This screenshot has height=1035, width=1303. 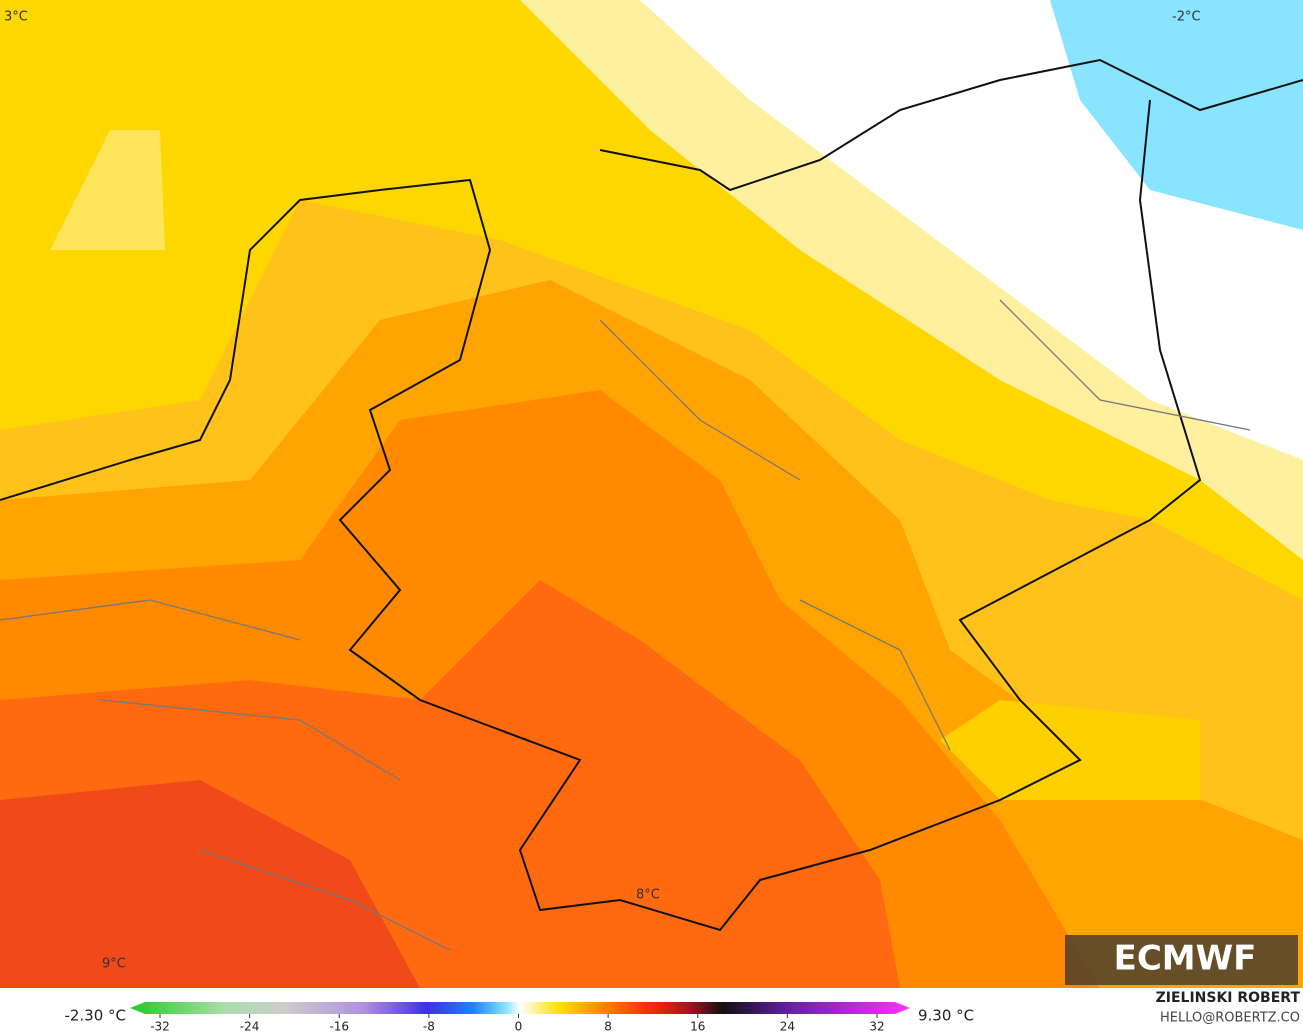 I want to click on colorbar-tick-label: 24, so click(x=787, y=1027).